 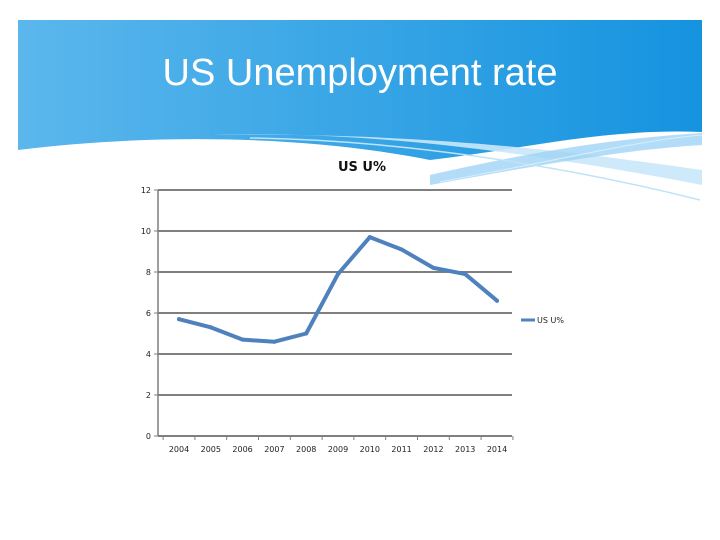 What do you see at coordinates (497, 449) in the screenshot?
I see `x-tick-label: 2014` at bounding box center [497, 449].